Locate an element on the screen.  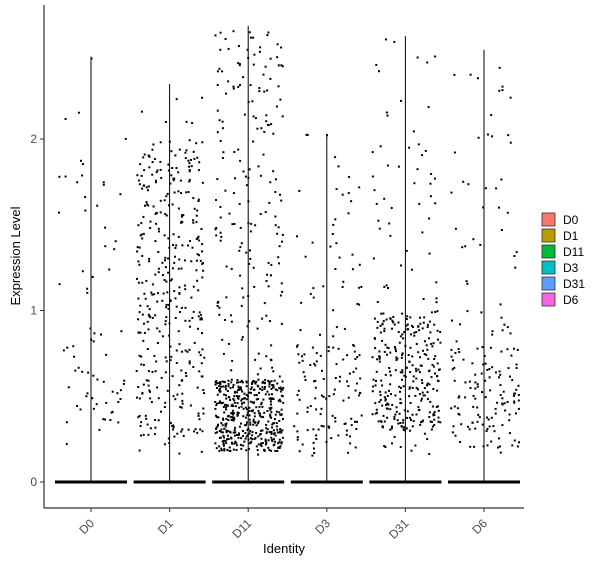
y-tick-label: 1 is located at coordinates (33, 311).